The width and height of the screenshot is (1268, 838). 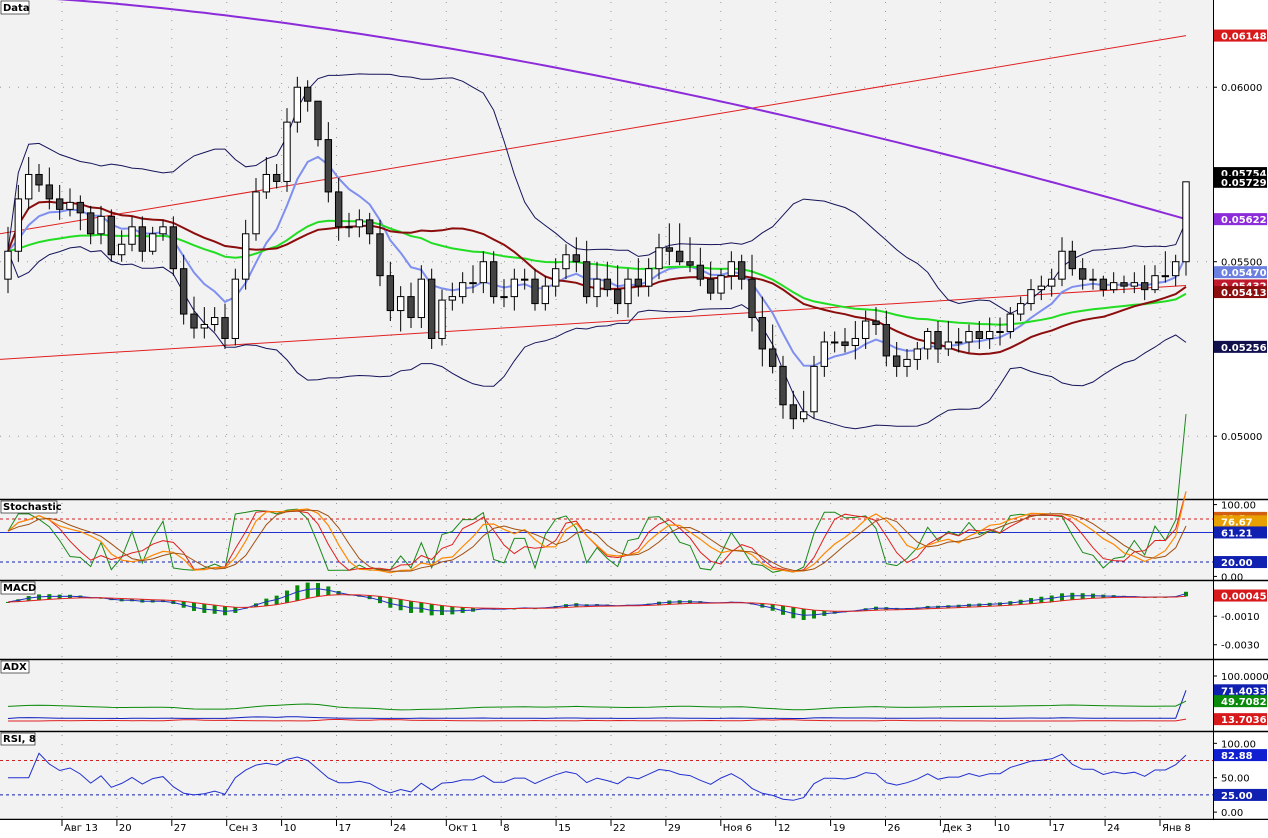 What do you see at coordinates (81, 828) in the screenshot?
I see `time-tick-label: Авг 13` at bounding box center [81, 828].